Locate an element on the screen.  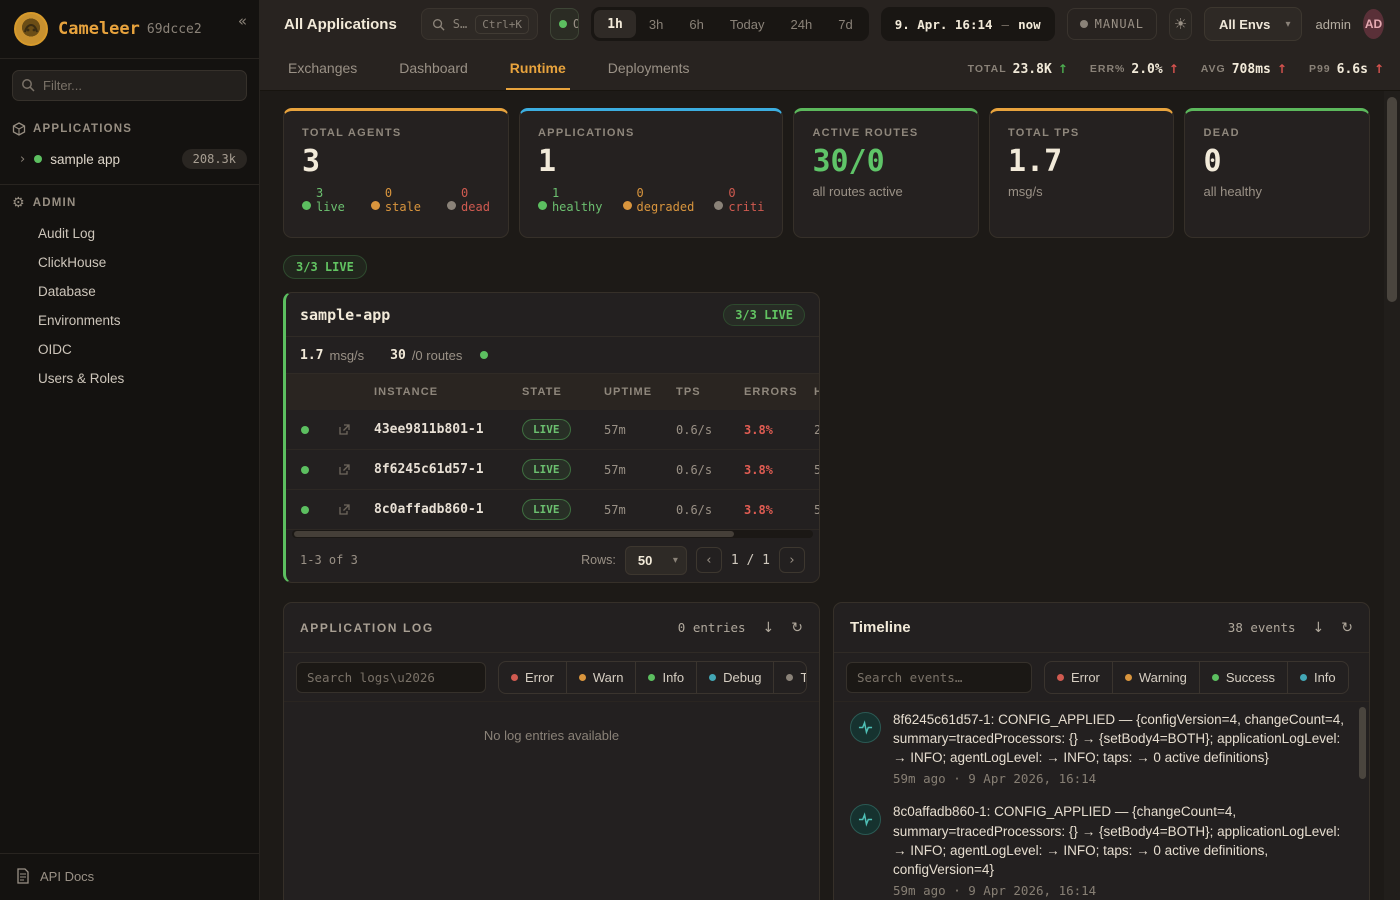
main-scrollbar is located at coordinates (1392, 495).